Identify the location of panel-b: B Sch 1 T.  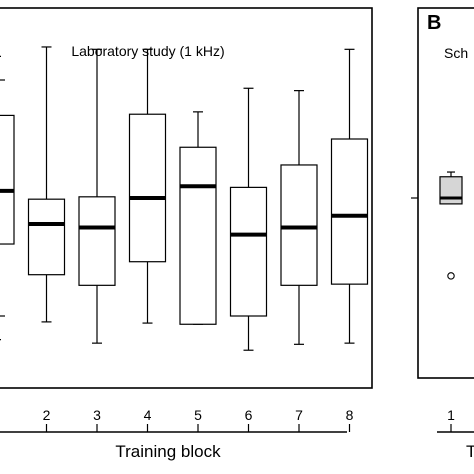
(442, 234).